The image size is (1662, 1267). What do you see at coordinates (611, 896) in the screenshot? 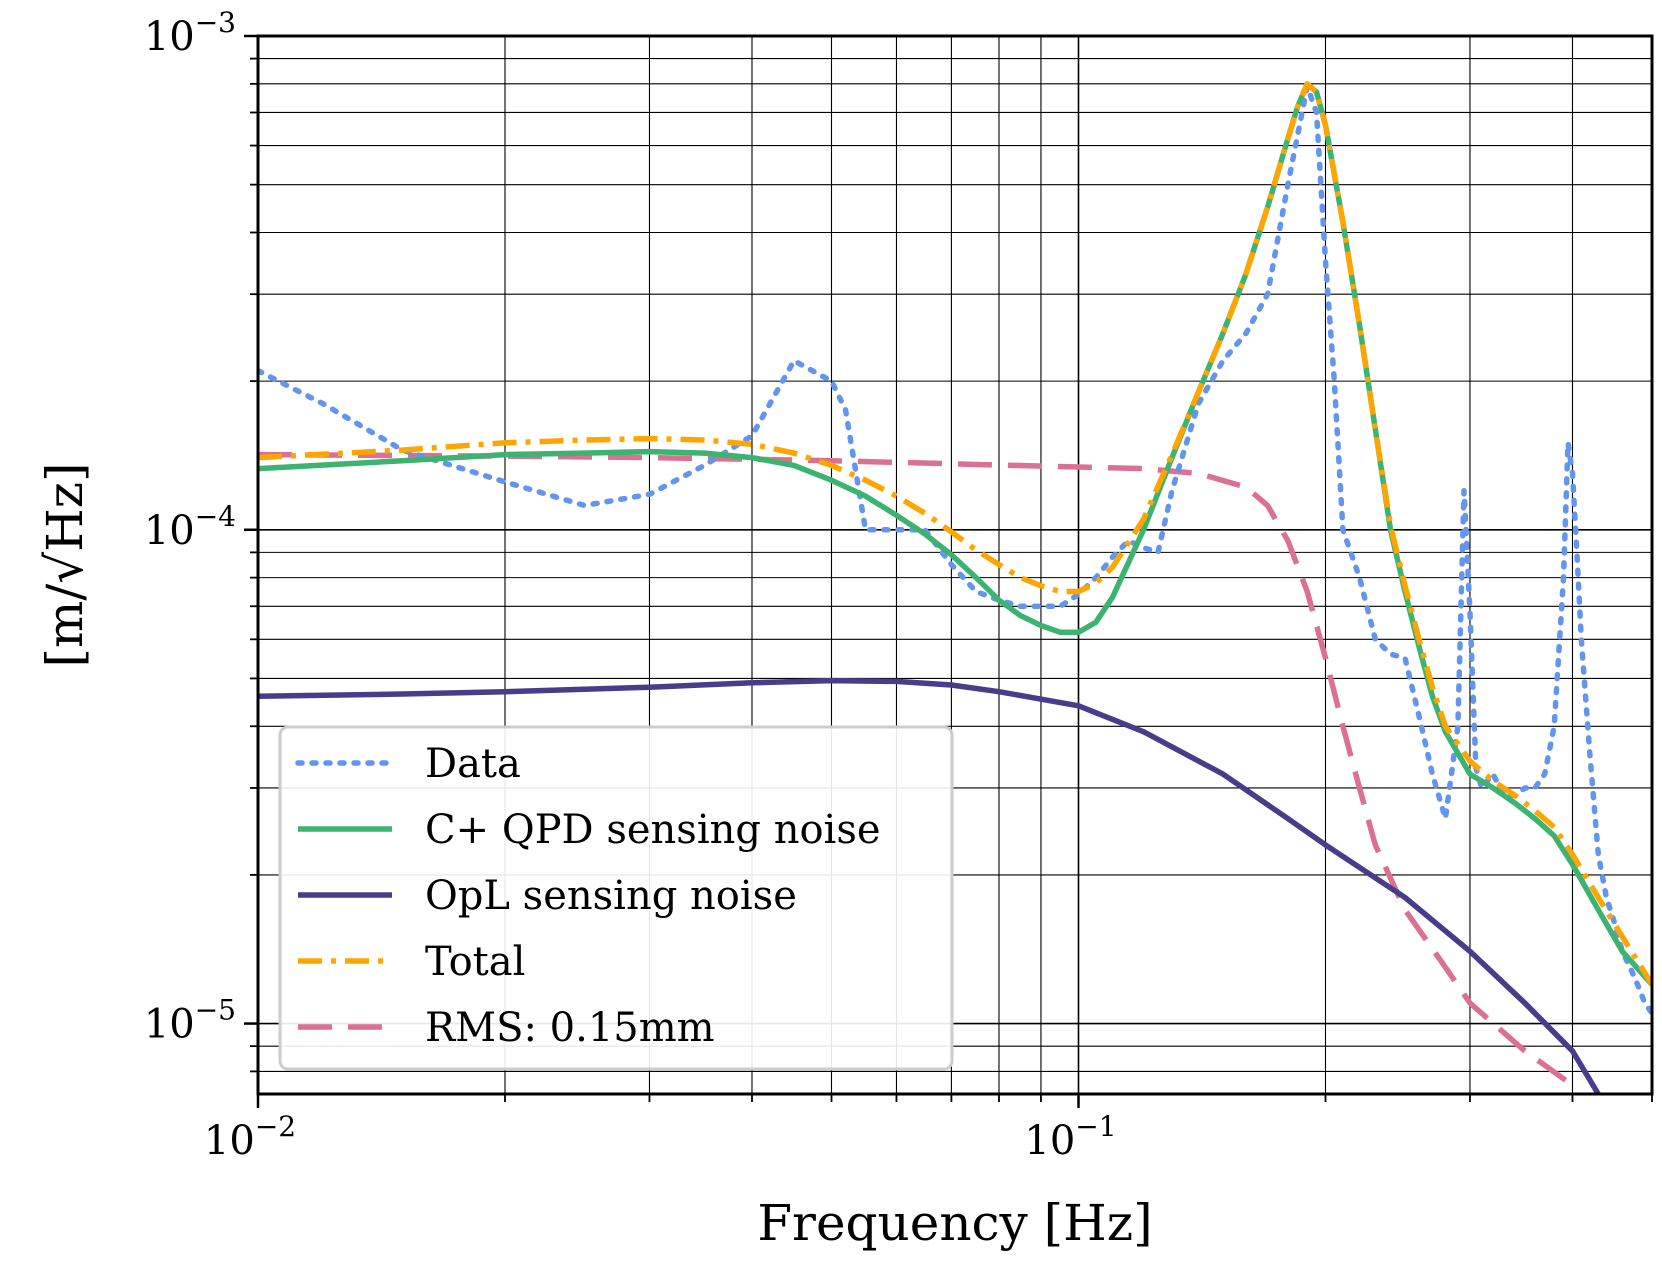
I see `legend-entry-label: OpL sensing noise` at bounding box center [611, 896].